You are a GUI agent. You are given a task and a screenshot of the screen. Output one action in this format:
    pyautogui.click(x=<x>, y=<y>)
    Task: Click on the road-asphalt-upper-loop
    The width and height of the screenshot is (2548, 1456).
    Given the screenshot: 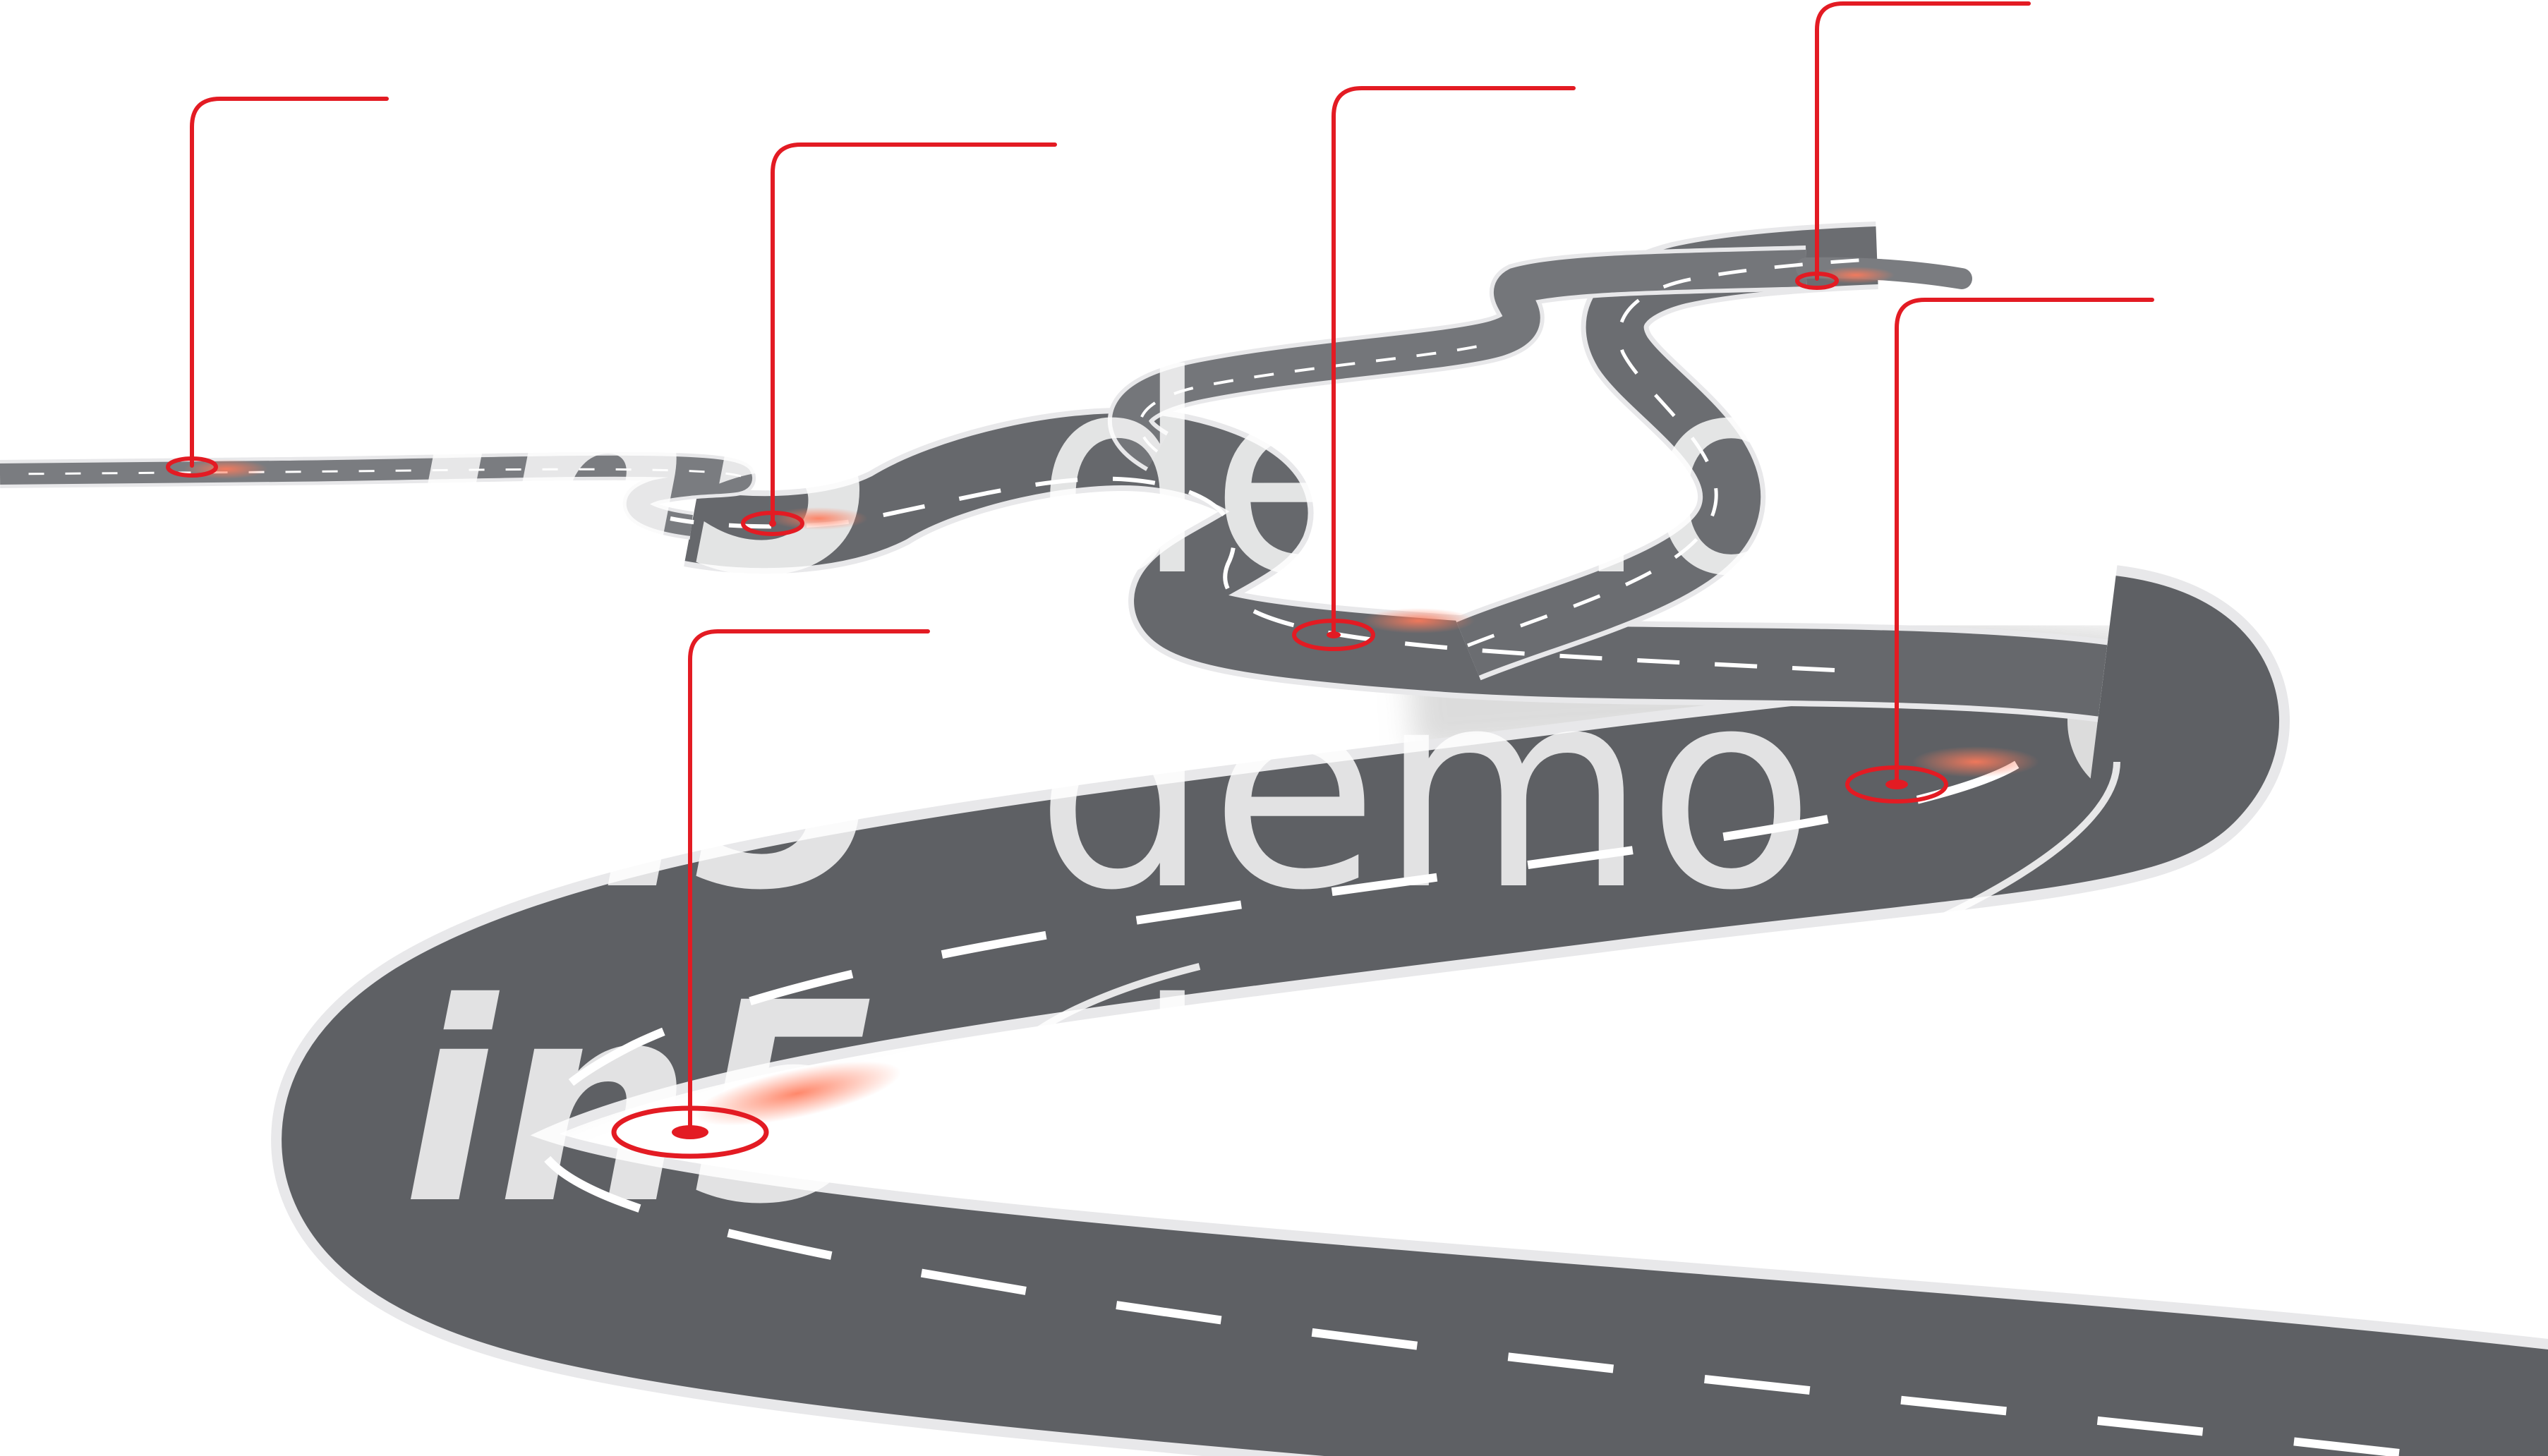 What is the action you would take?
    pyautogui.click(x=1460, y=359)
    